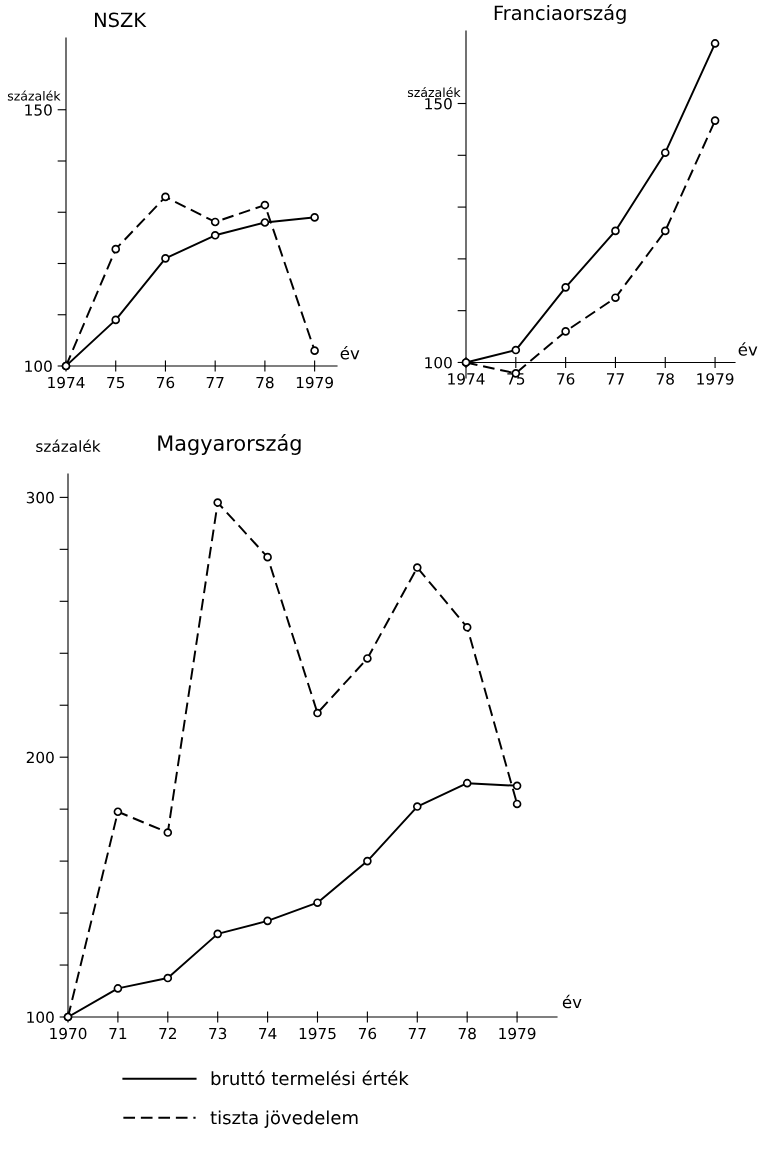 Image resolution: width=771 pixels, height=1159 pixels. I want to click on x-tick-label: 74, so click(268, 1033).